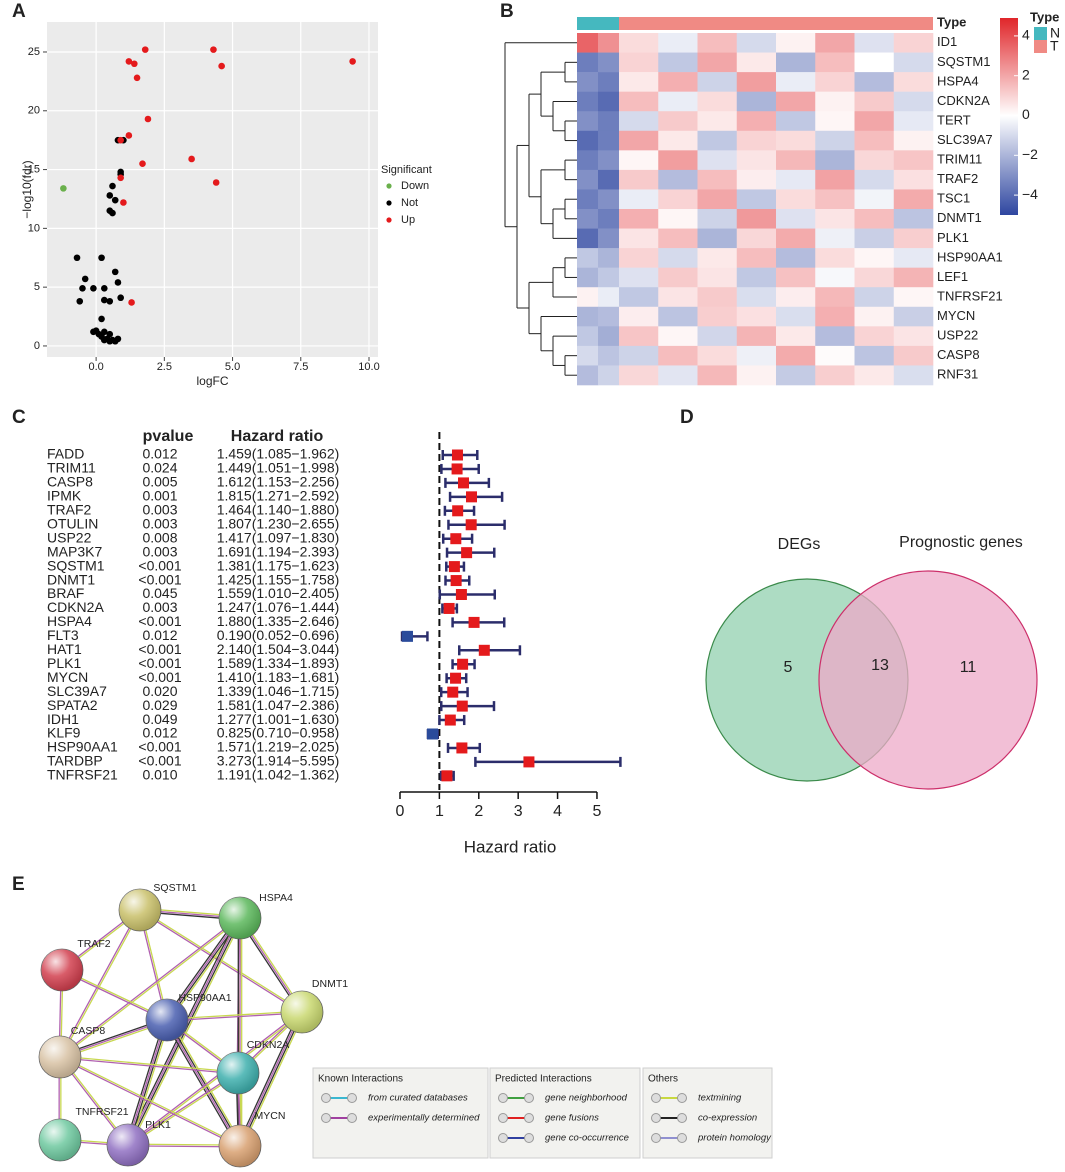  Describe the element at coordinates (164, 367) in the screenshot. I see `x-tick-label: 2.5` at that location.